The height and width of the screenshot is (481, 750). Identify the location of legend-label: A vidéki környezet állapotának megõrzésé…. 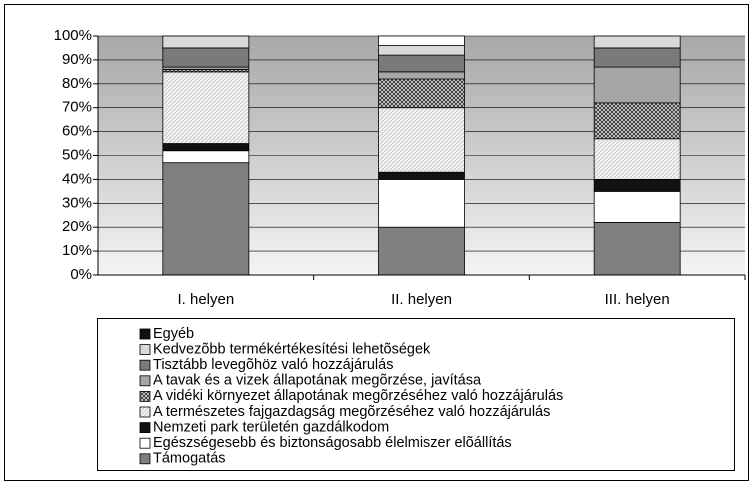
(358, 396).